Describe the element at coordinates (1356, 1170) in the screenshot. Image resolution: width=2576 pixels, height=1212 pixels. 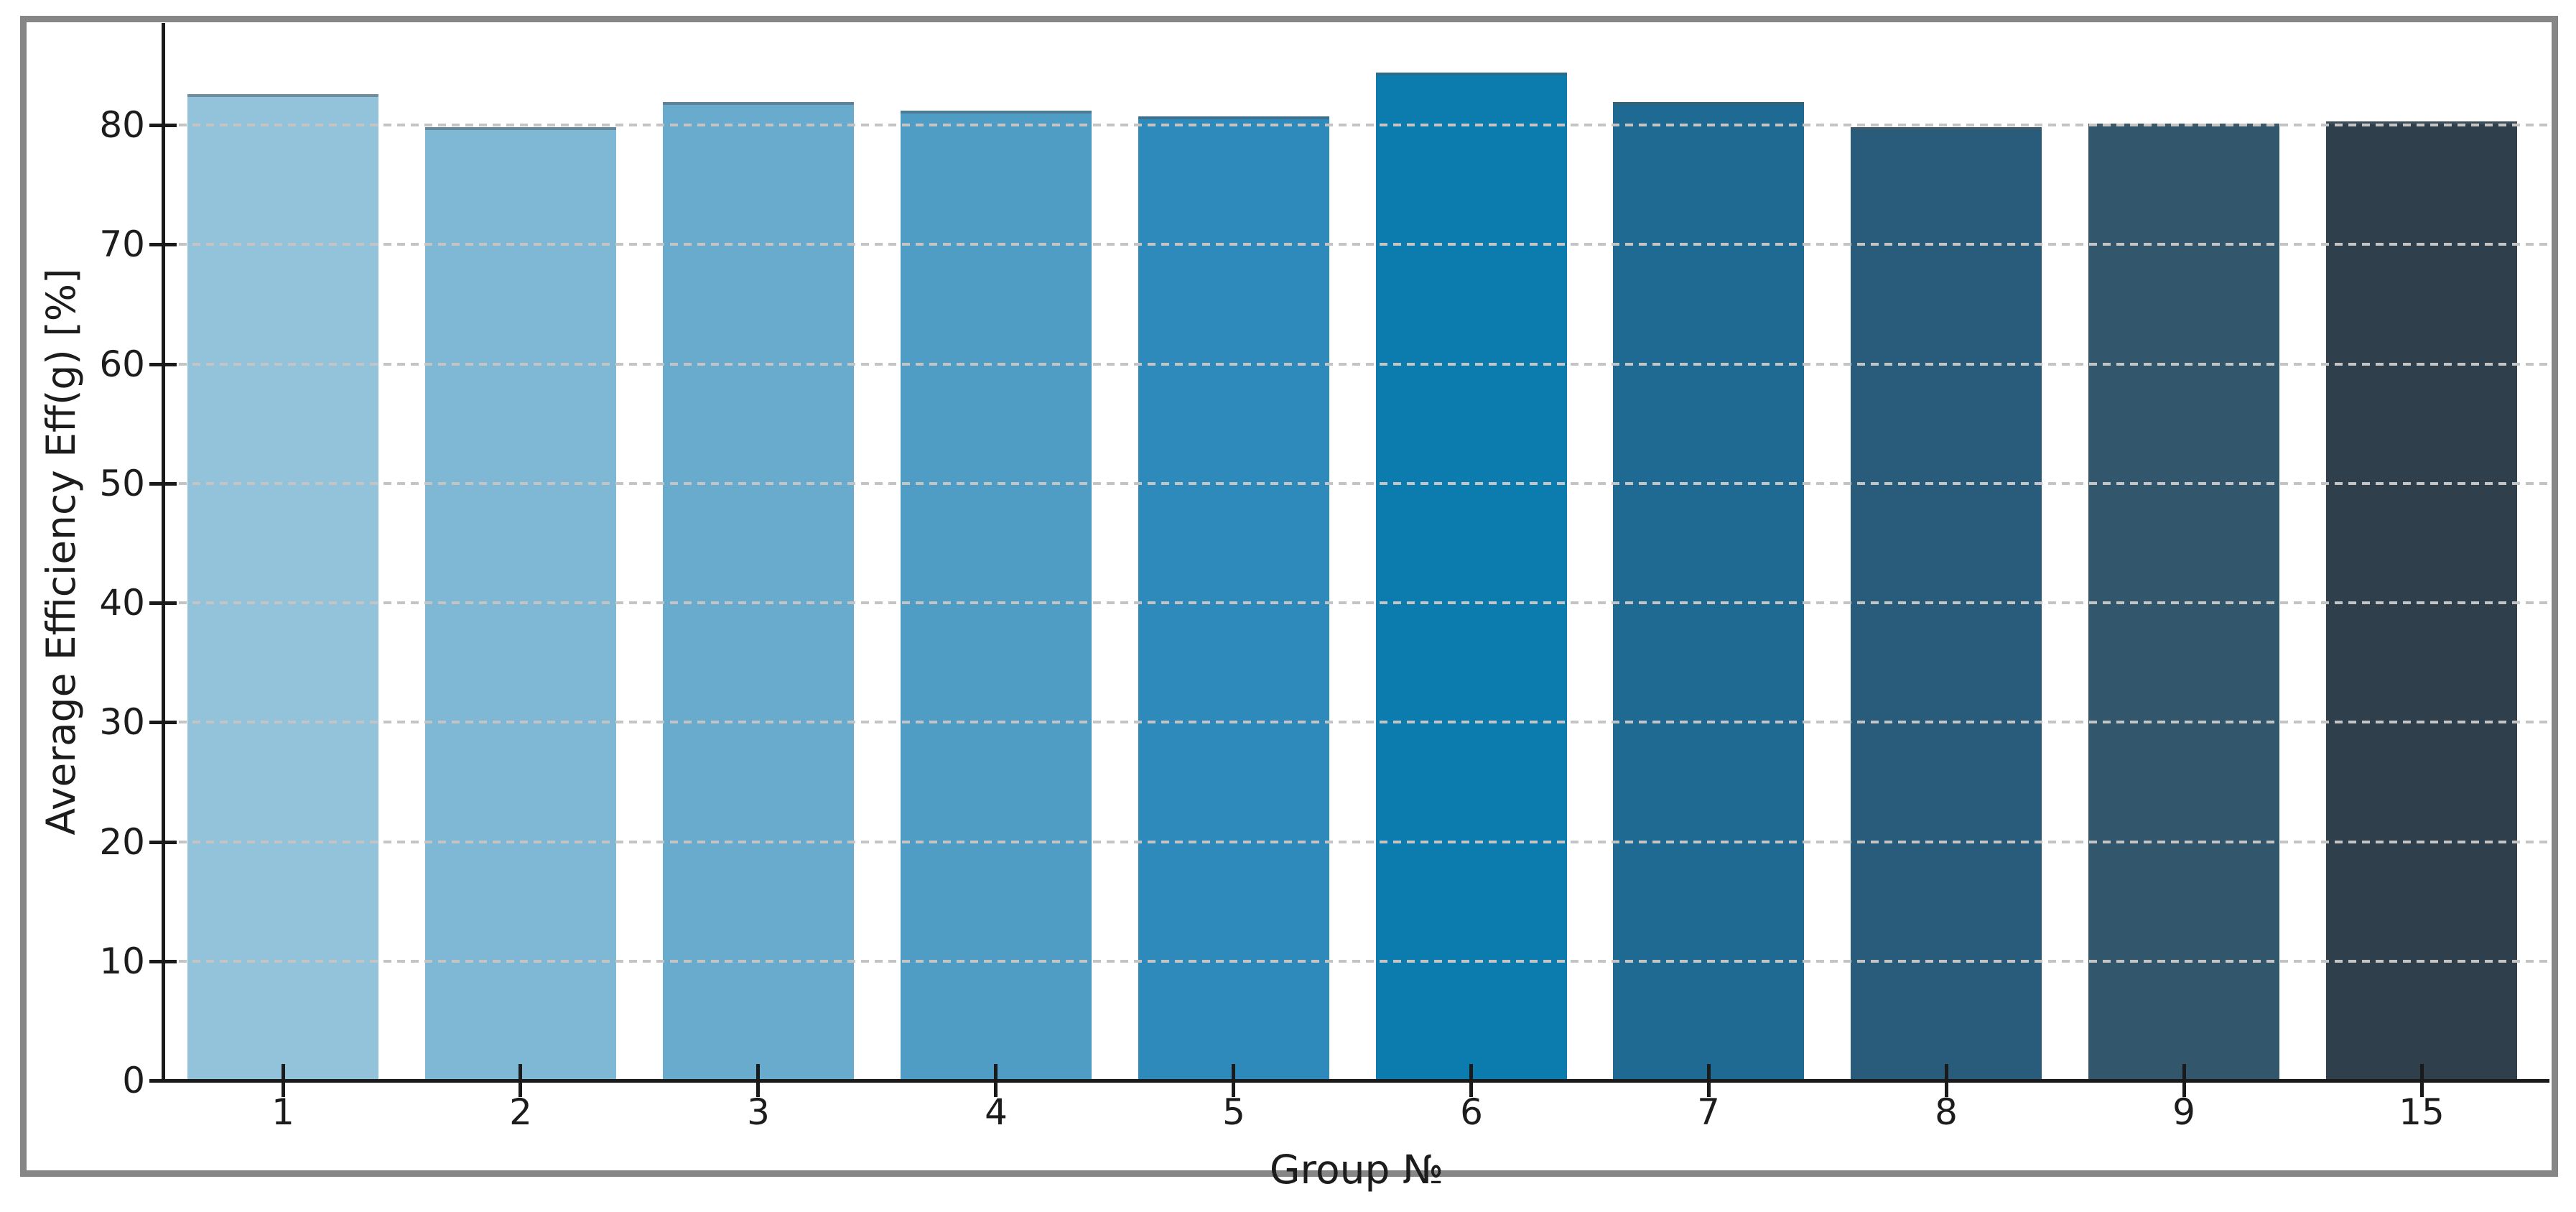
I see `x-axis-title: Group №` at that location.